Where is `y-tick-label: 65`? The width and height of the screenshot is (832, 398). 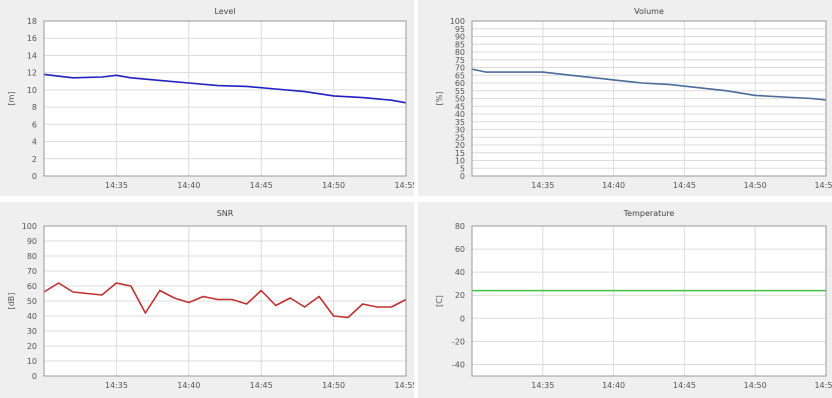
y-tick-label: 65 is located at coordinates (460, 75).